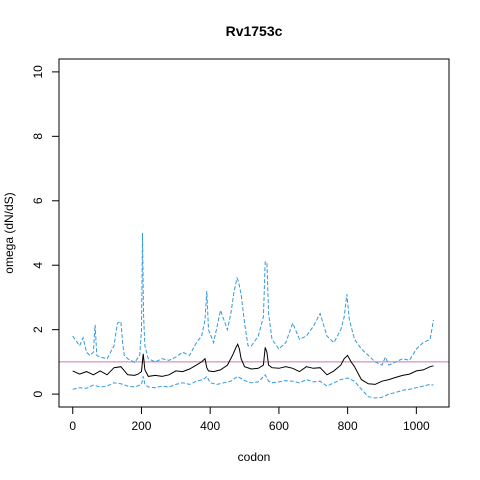 This screenshot has height=480, width=480. What do you see at coordinates (9, 232) in the screenshot?
I see `y-axis-label: omega (dN/dS)` at bounding box center [9, 232].